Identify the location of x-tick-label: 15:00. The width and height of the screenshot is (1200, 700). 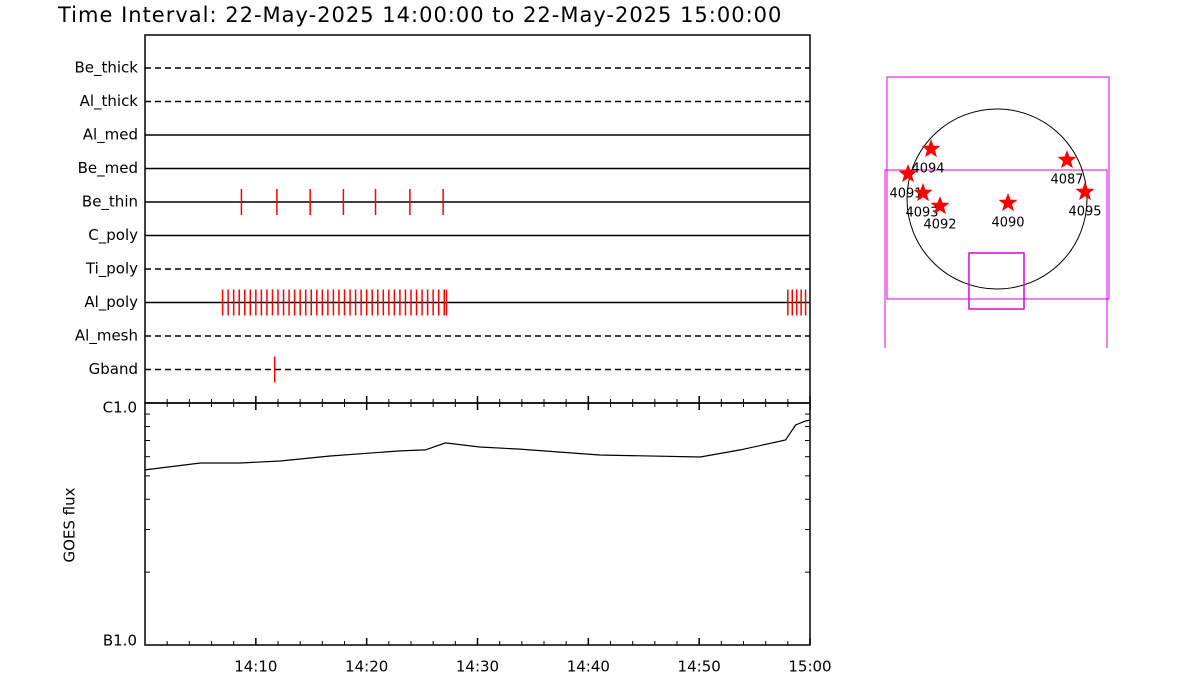
(809, 667).